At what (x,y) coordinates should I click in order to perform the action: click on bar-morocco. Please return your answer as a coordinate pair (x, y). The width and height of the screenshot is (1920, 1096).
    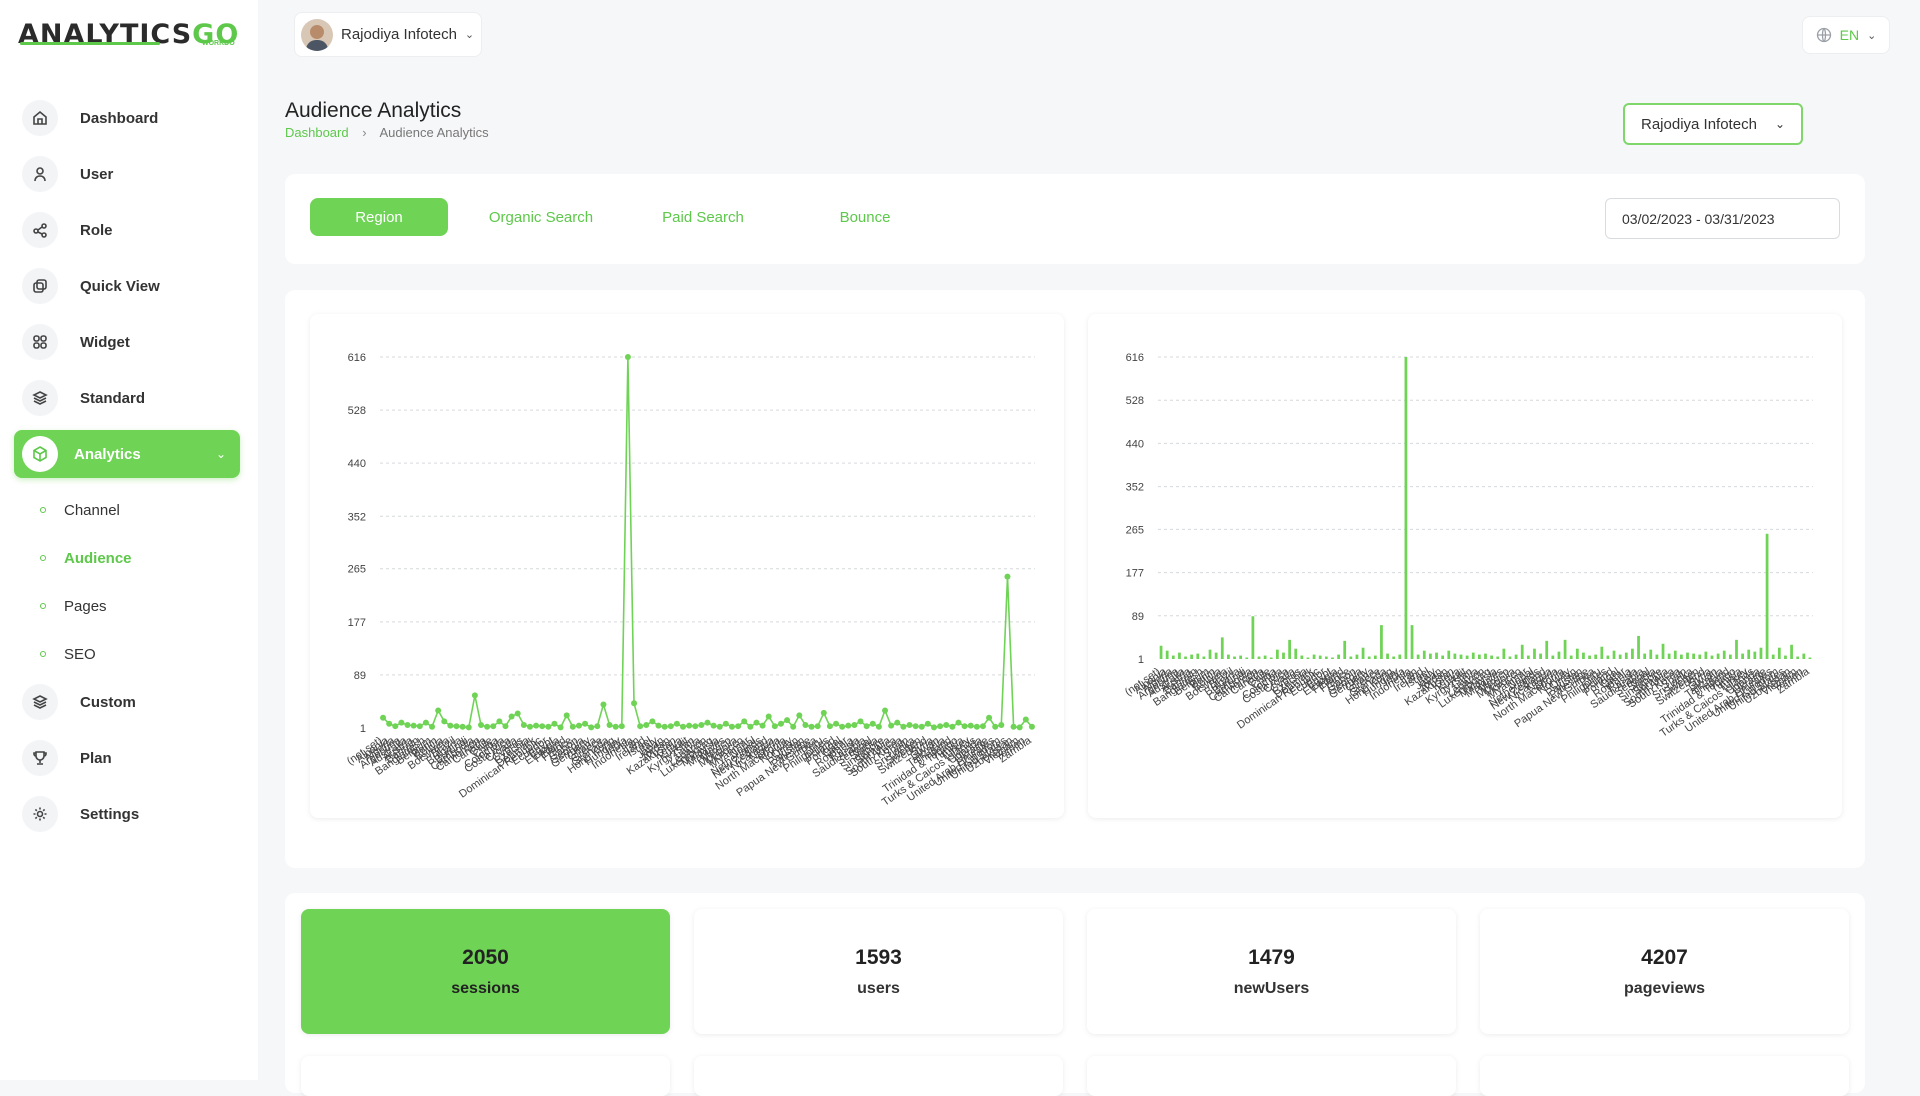
    Looking at the image, I should click on (1522, 651).